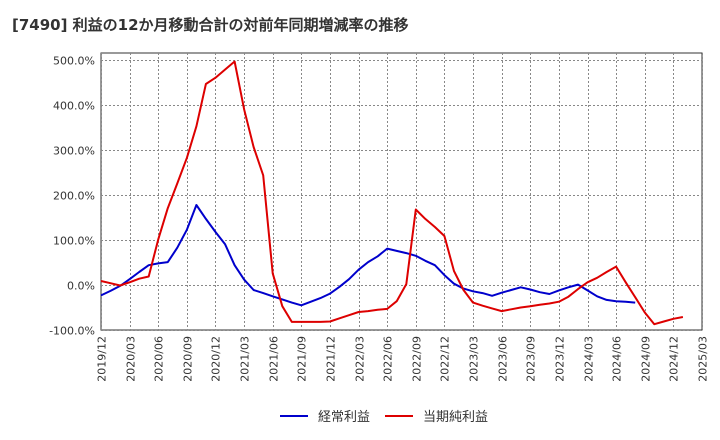 The image size is (720, 440). What do you see at coordinates (81, 286) in the screenshot?
I see `y-tick-label: 0.0%` at bounding box center [81, 286].